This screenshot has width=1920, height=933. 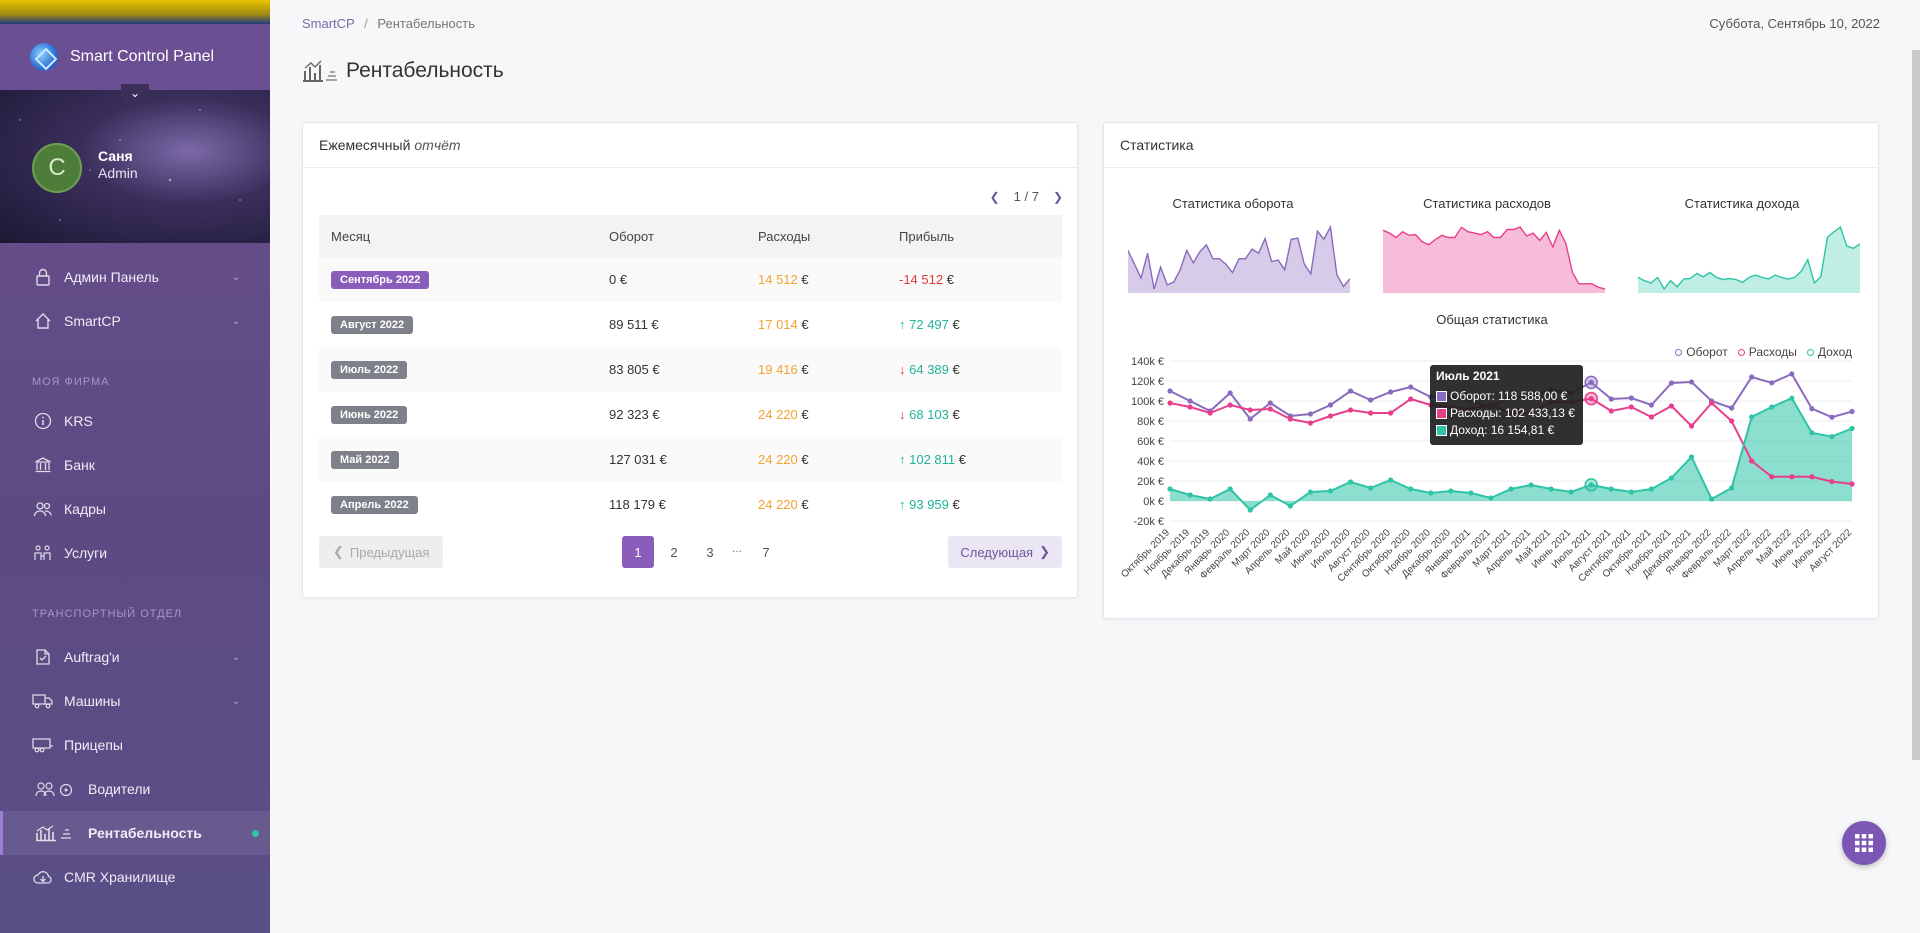 I want to click on y-tick-label: 40k €, so click(x=1150, y=462).